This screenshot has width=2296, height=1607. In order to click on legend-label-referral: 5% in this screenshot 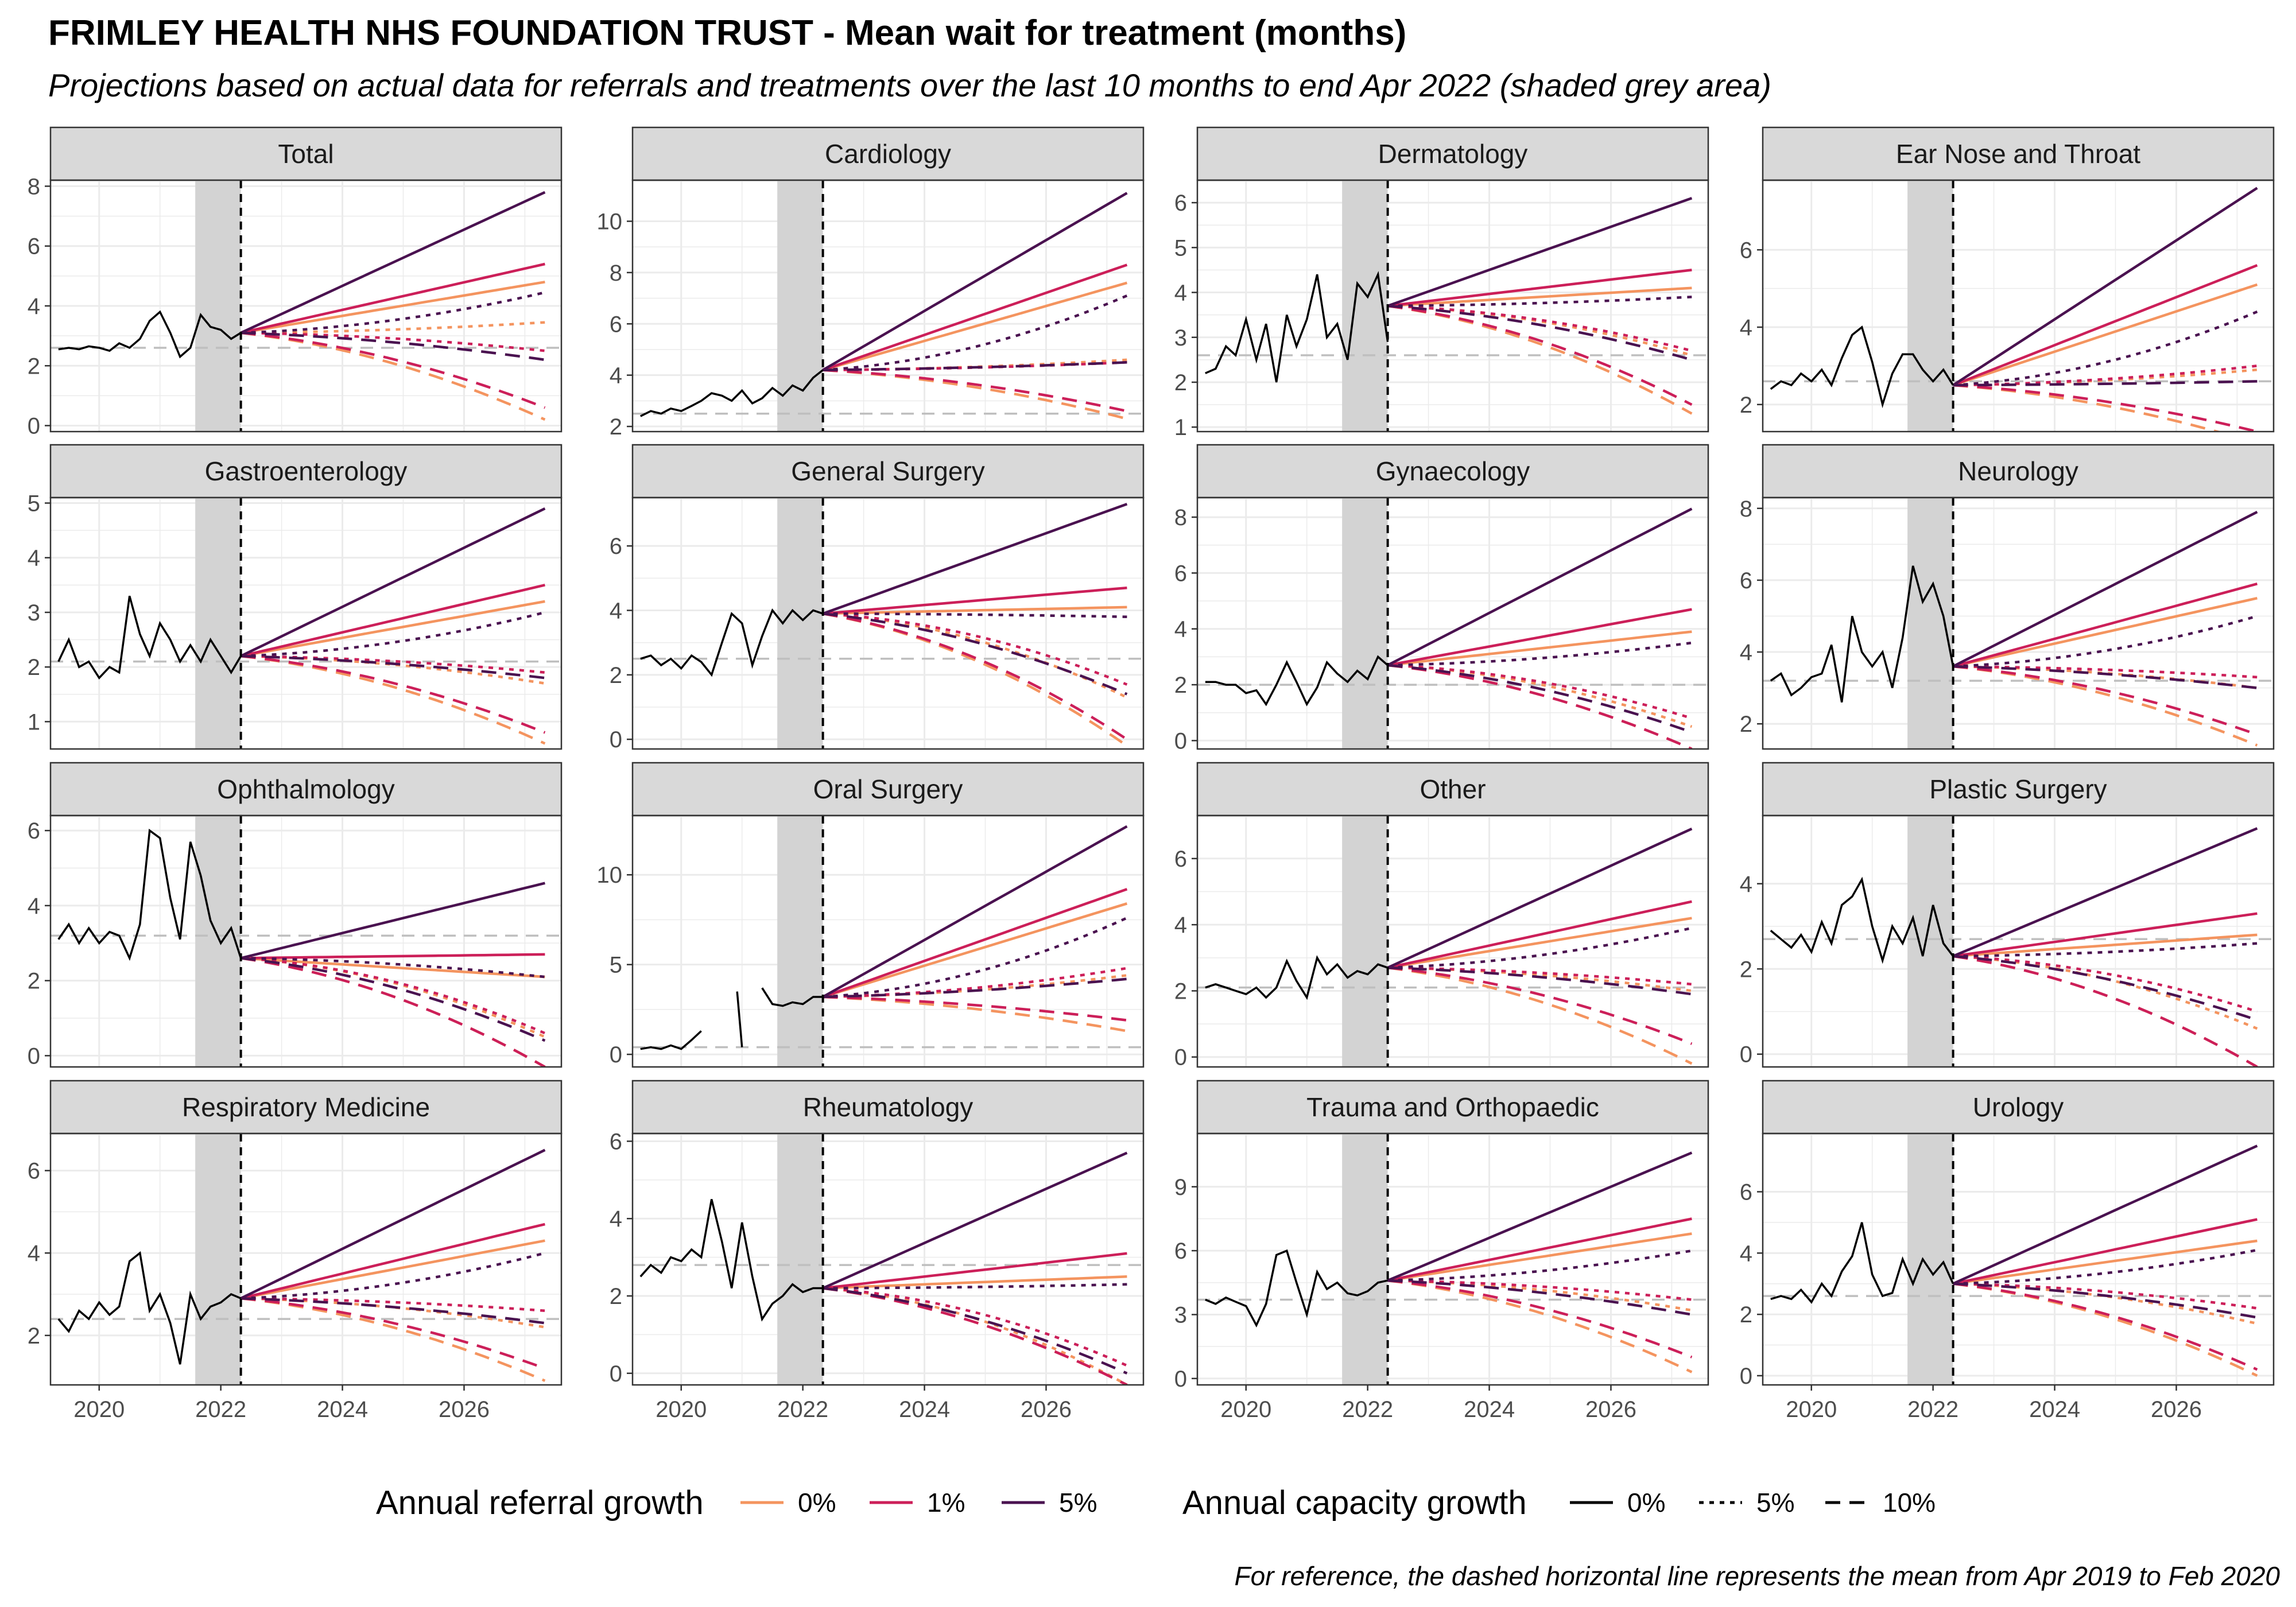, I will do `click(1078, 1503)`.